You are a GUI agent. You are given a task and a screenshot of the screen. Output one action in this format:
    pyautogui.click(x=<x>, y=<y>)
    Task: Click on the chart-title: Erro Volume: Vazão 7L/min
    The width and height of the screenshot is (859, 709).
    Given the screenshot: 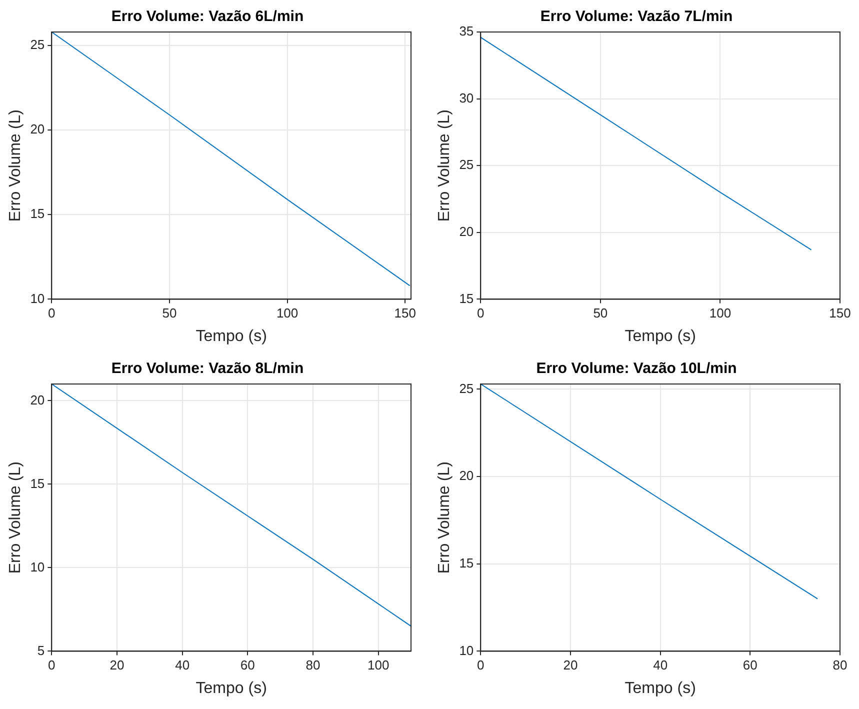 What is the action you would take?
    pyautogui.click(x=636, y=17)
    